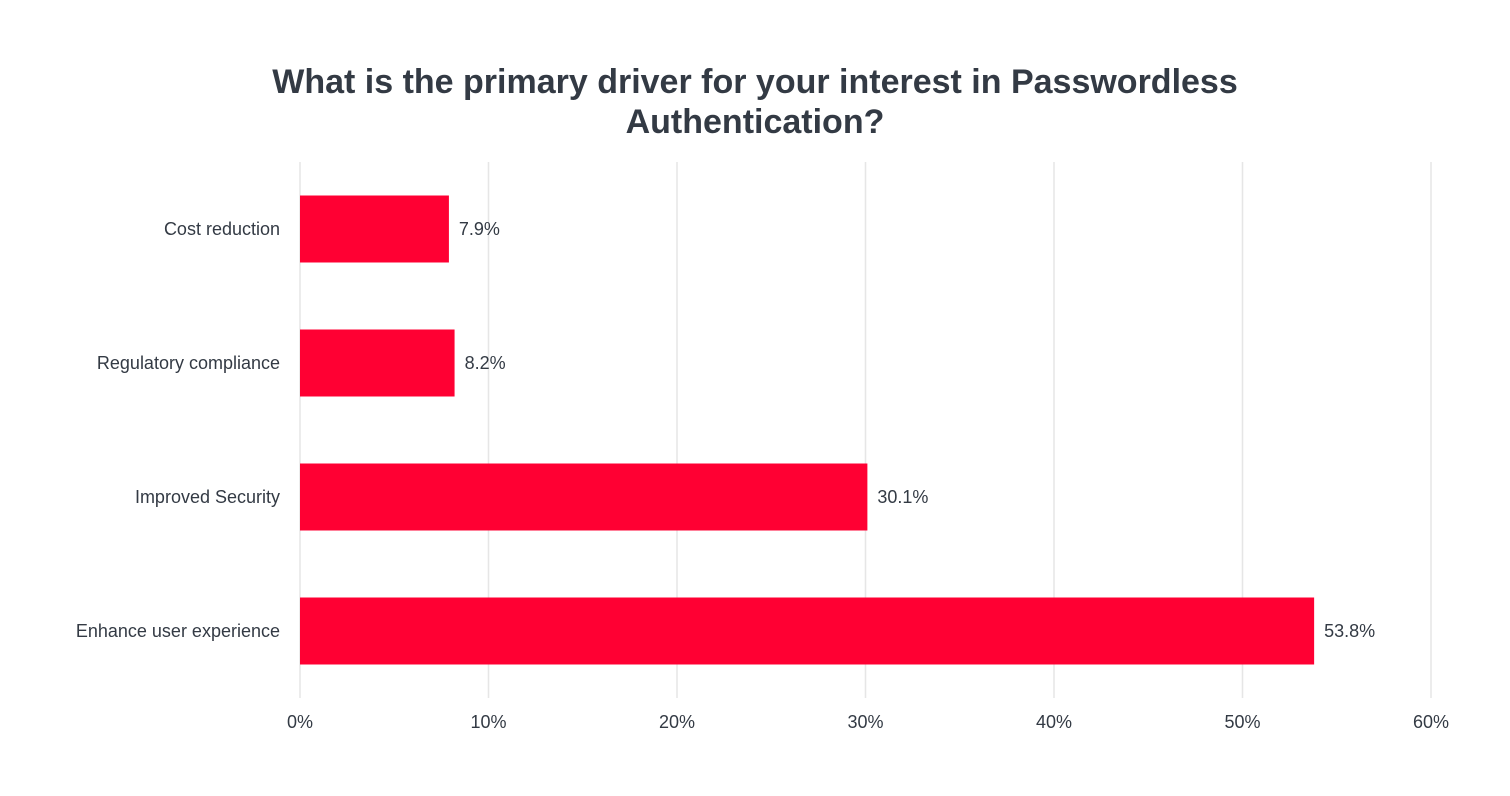  Describe the element at coordinates (300, 722) in the screenshot. I see `x-tick-label: 0%` at that location.